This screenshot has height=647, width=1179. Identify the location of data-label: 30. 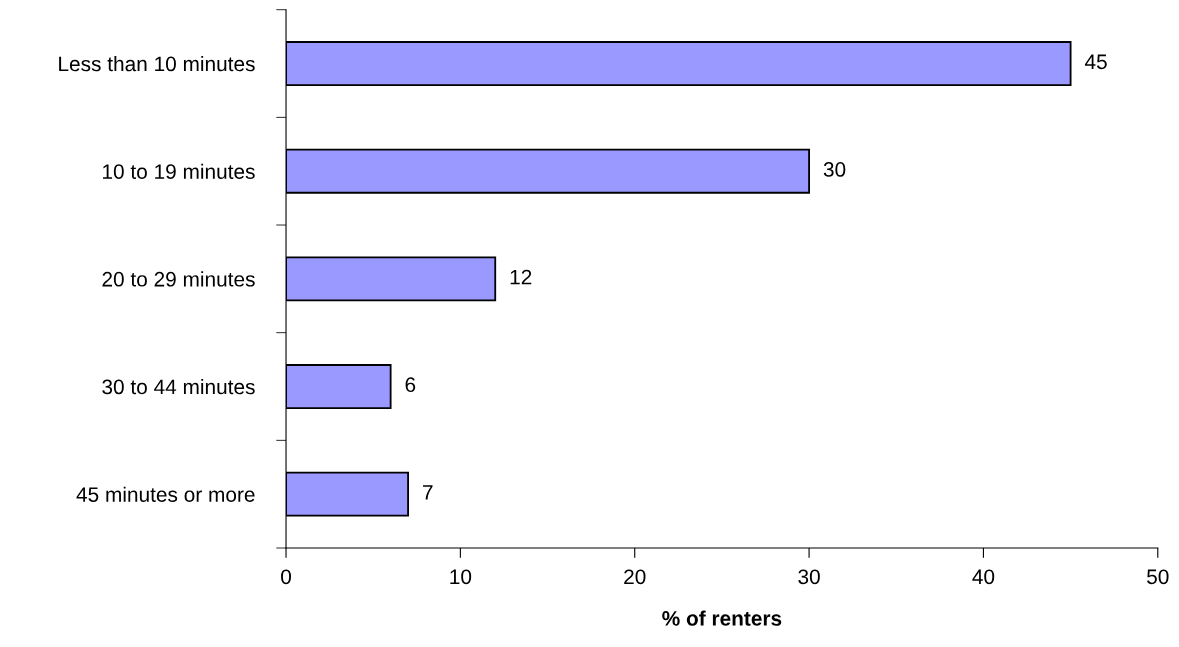
(834, 169).